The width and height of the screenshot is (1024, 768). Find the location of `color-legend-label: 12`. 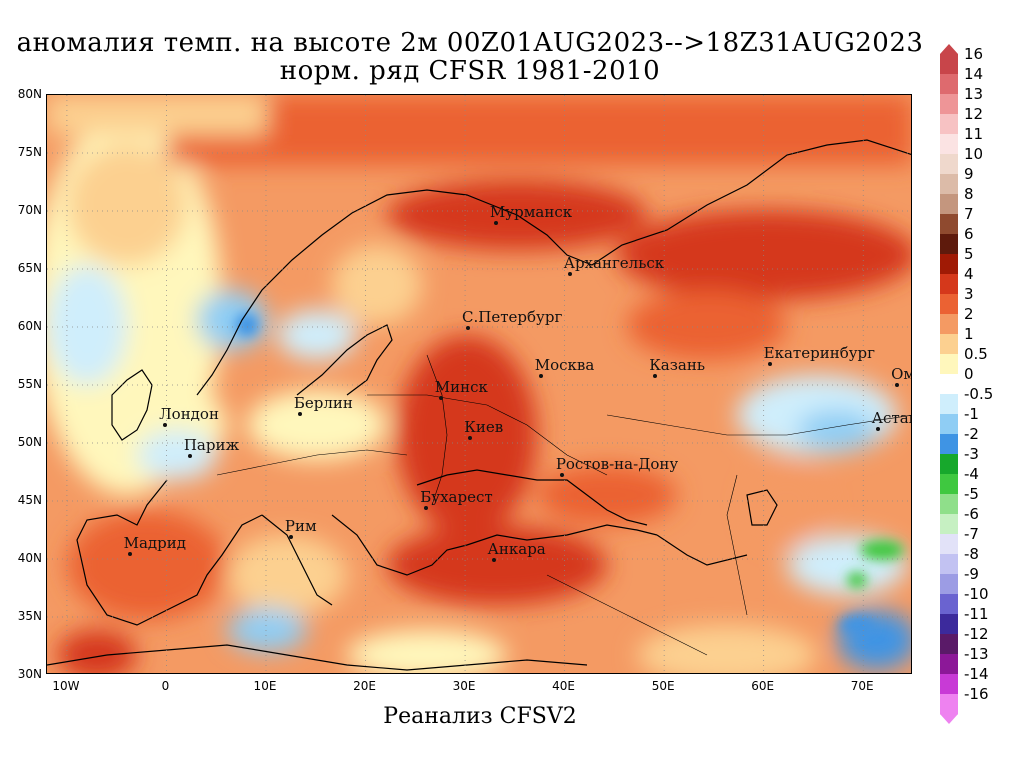

color-legend-label: 12 is located at coordinates (974, 114).